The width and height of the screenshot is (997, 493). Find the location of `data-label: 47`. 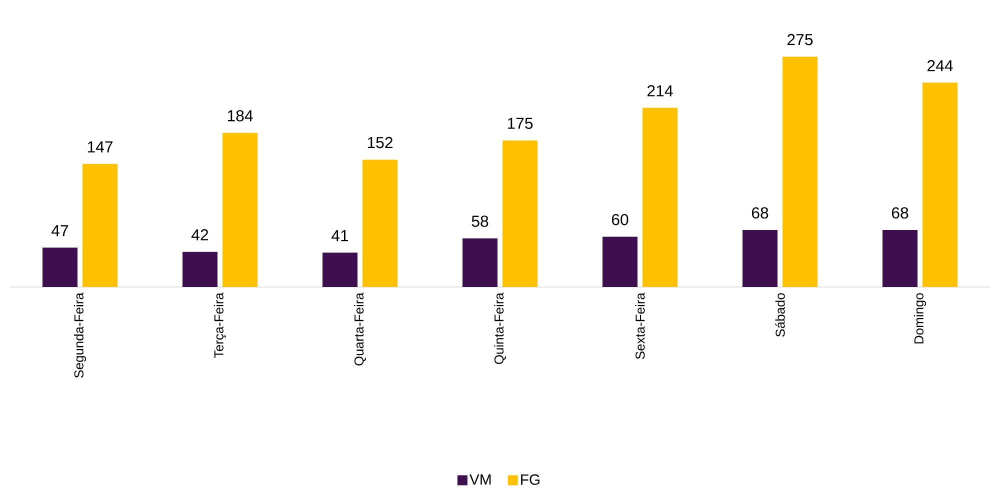

data-label: 47 is located at coordinates (59, 230).